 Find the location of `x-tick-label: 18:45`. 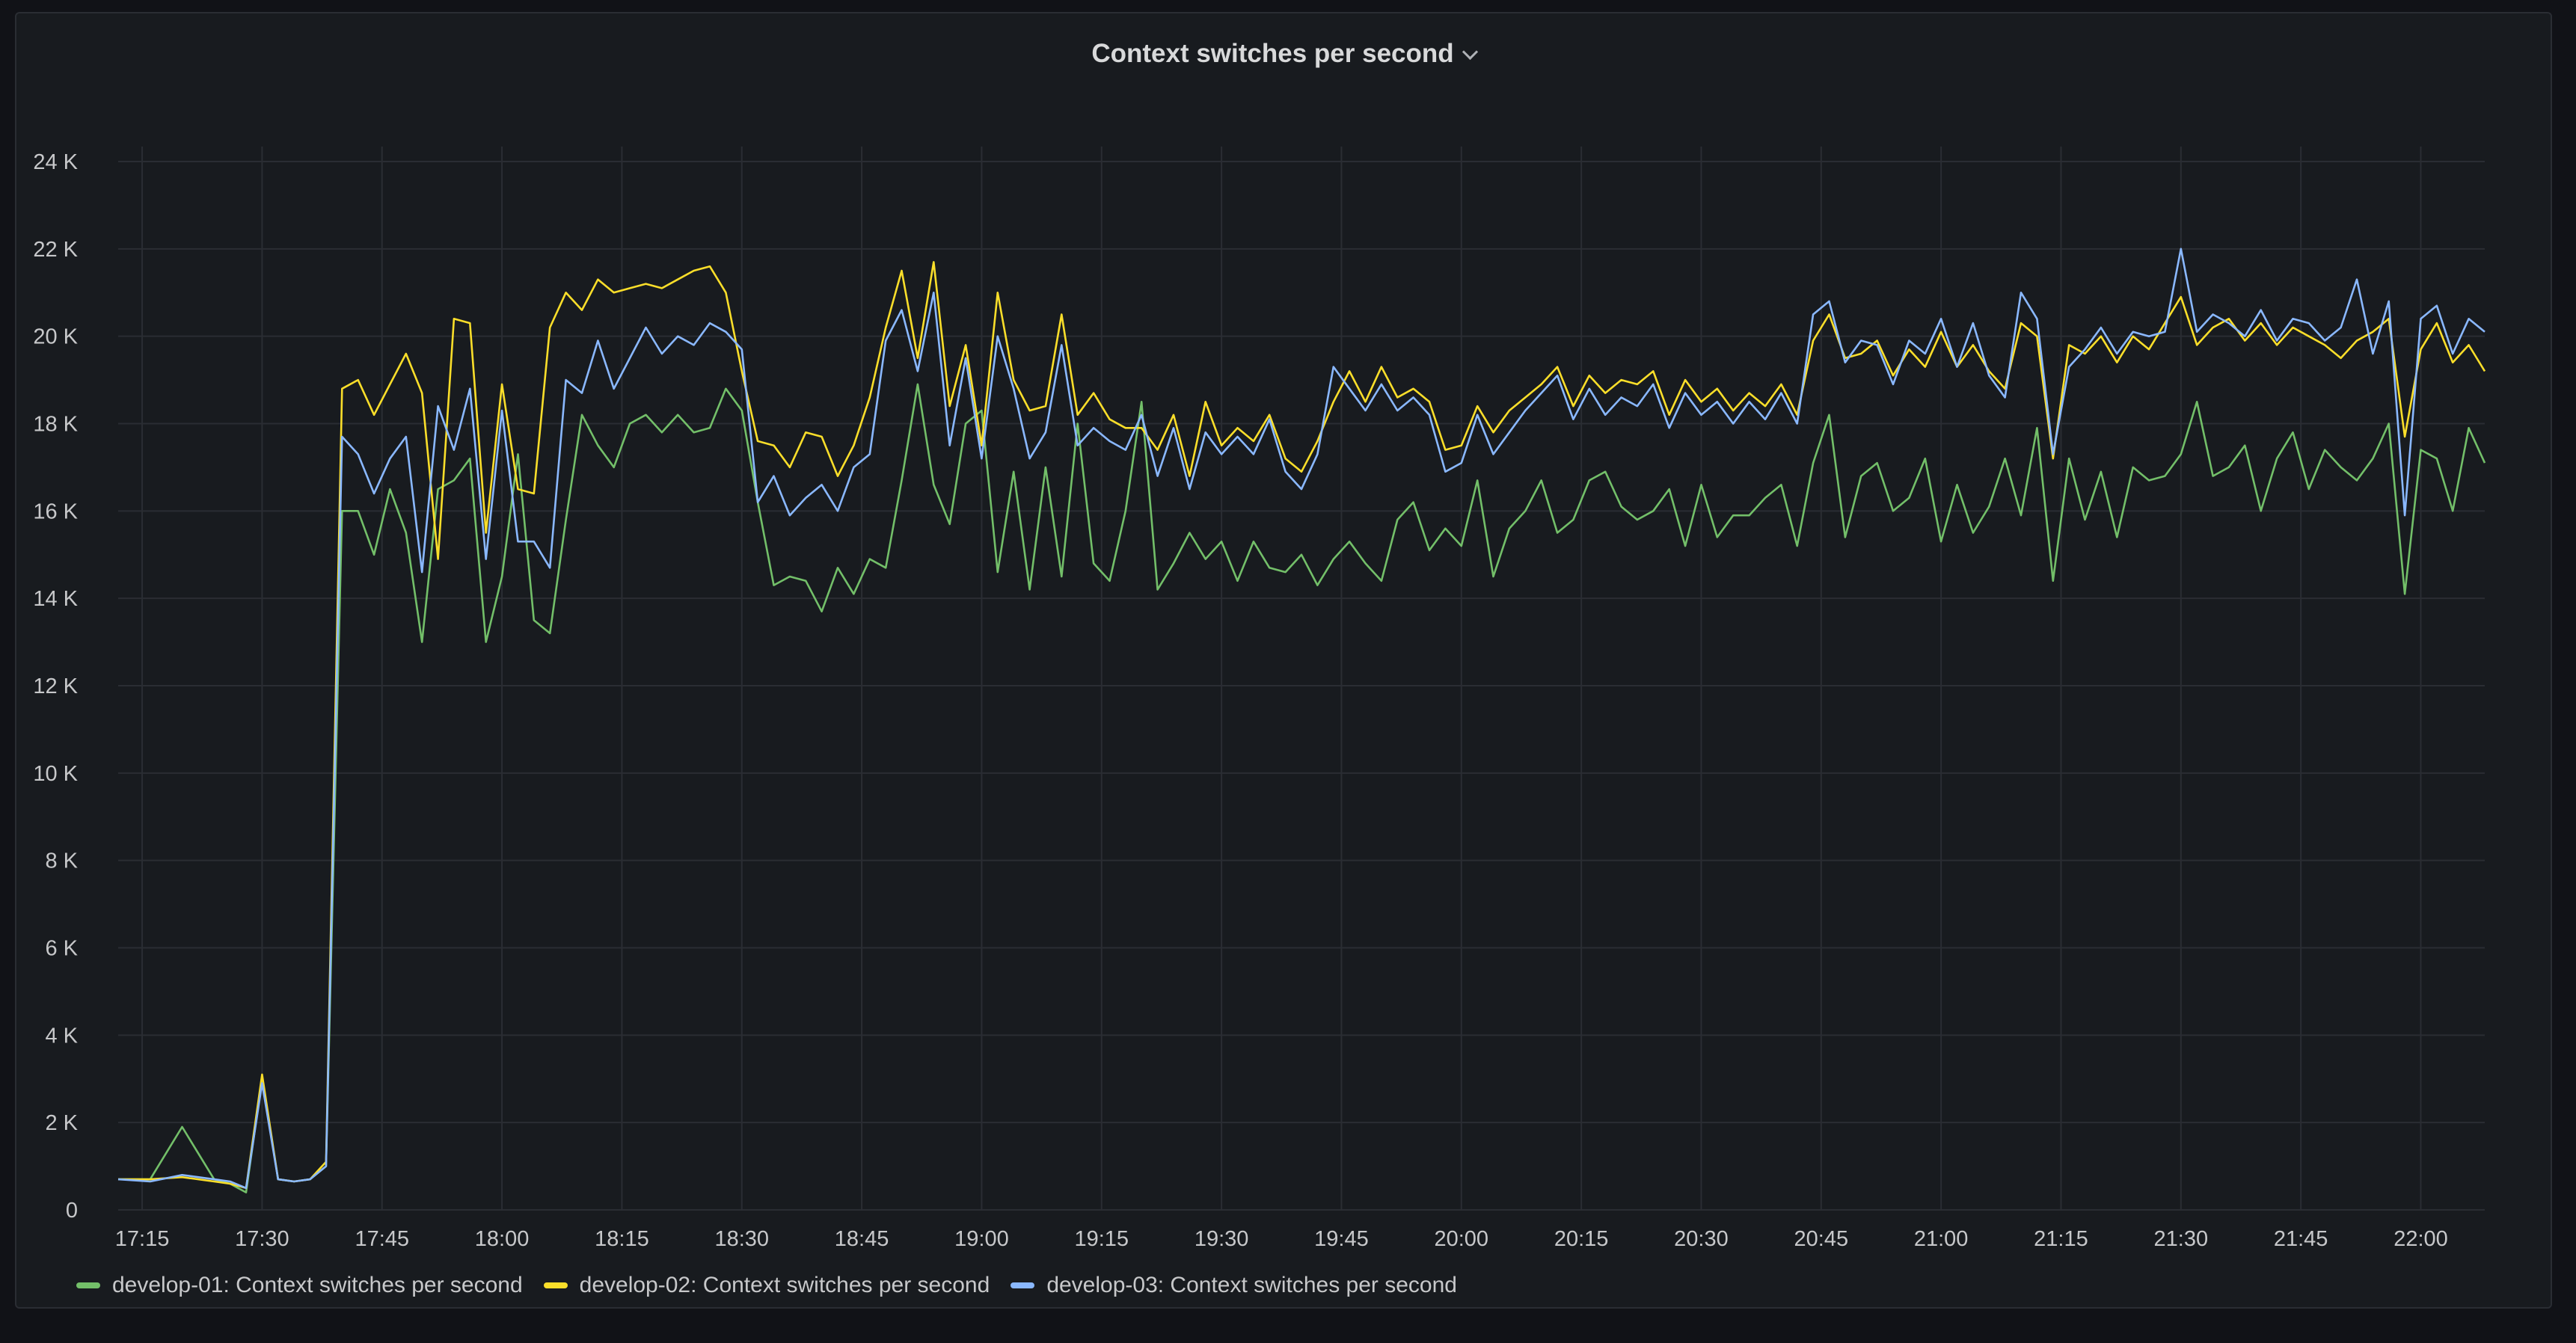

x-tick-label: 18:45 is located at coordinates (862, 1239).